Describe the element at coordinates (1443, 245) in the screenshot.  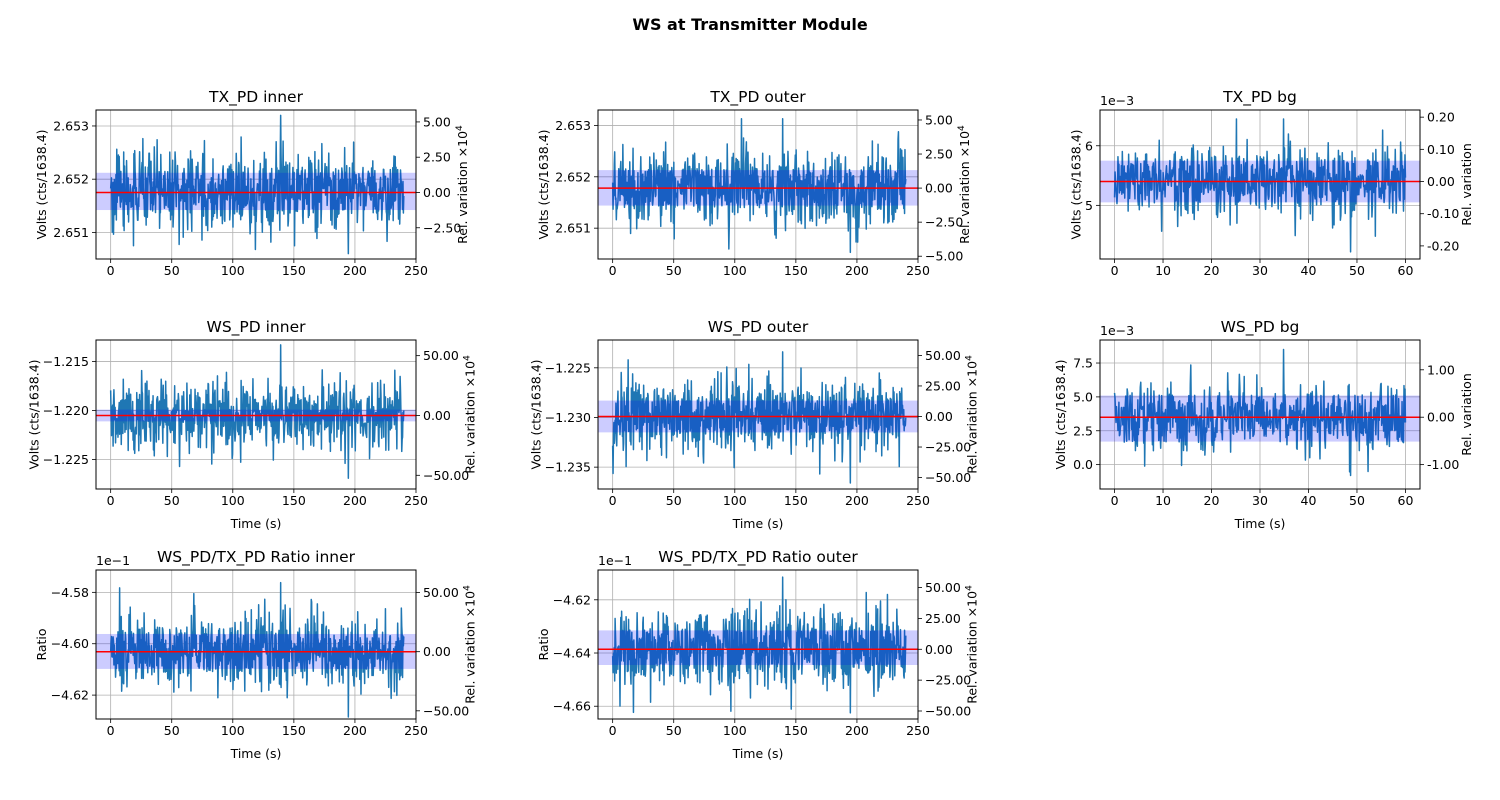
I see `y2-tick-label: -0.20` at that location.